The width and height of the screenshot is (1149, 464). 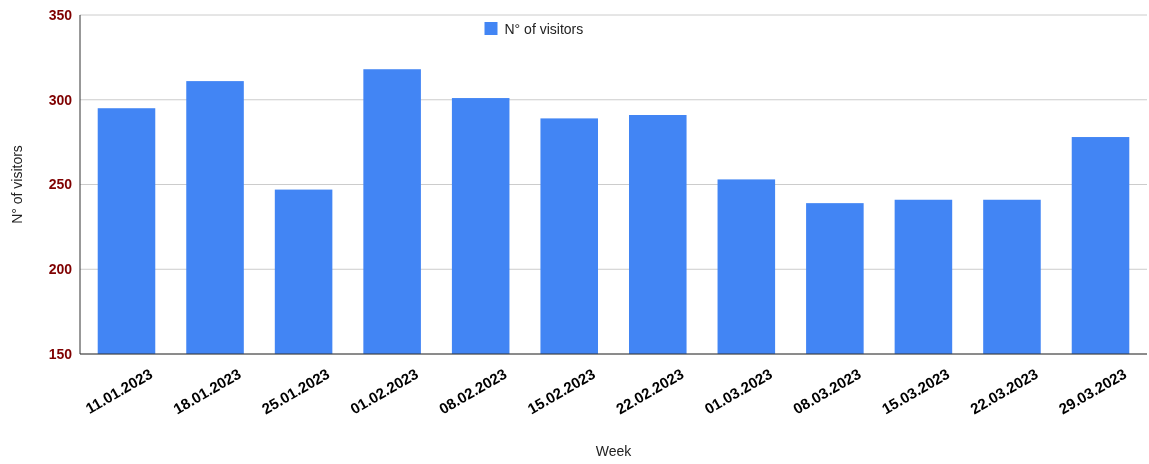 What do you see at coordinates (614, 451) in the screenshot?
I see `x-axis-title: Week` at bounding box center [614, 451].